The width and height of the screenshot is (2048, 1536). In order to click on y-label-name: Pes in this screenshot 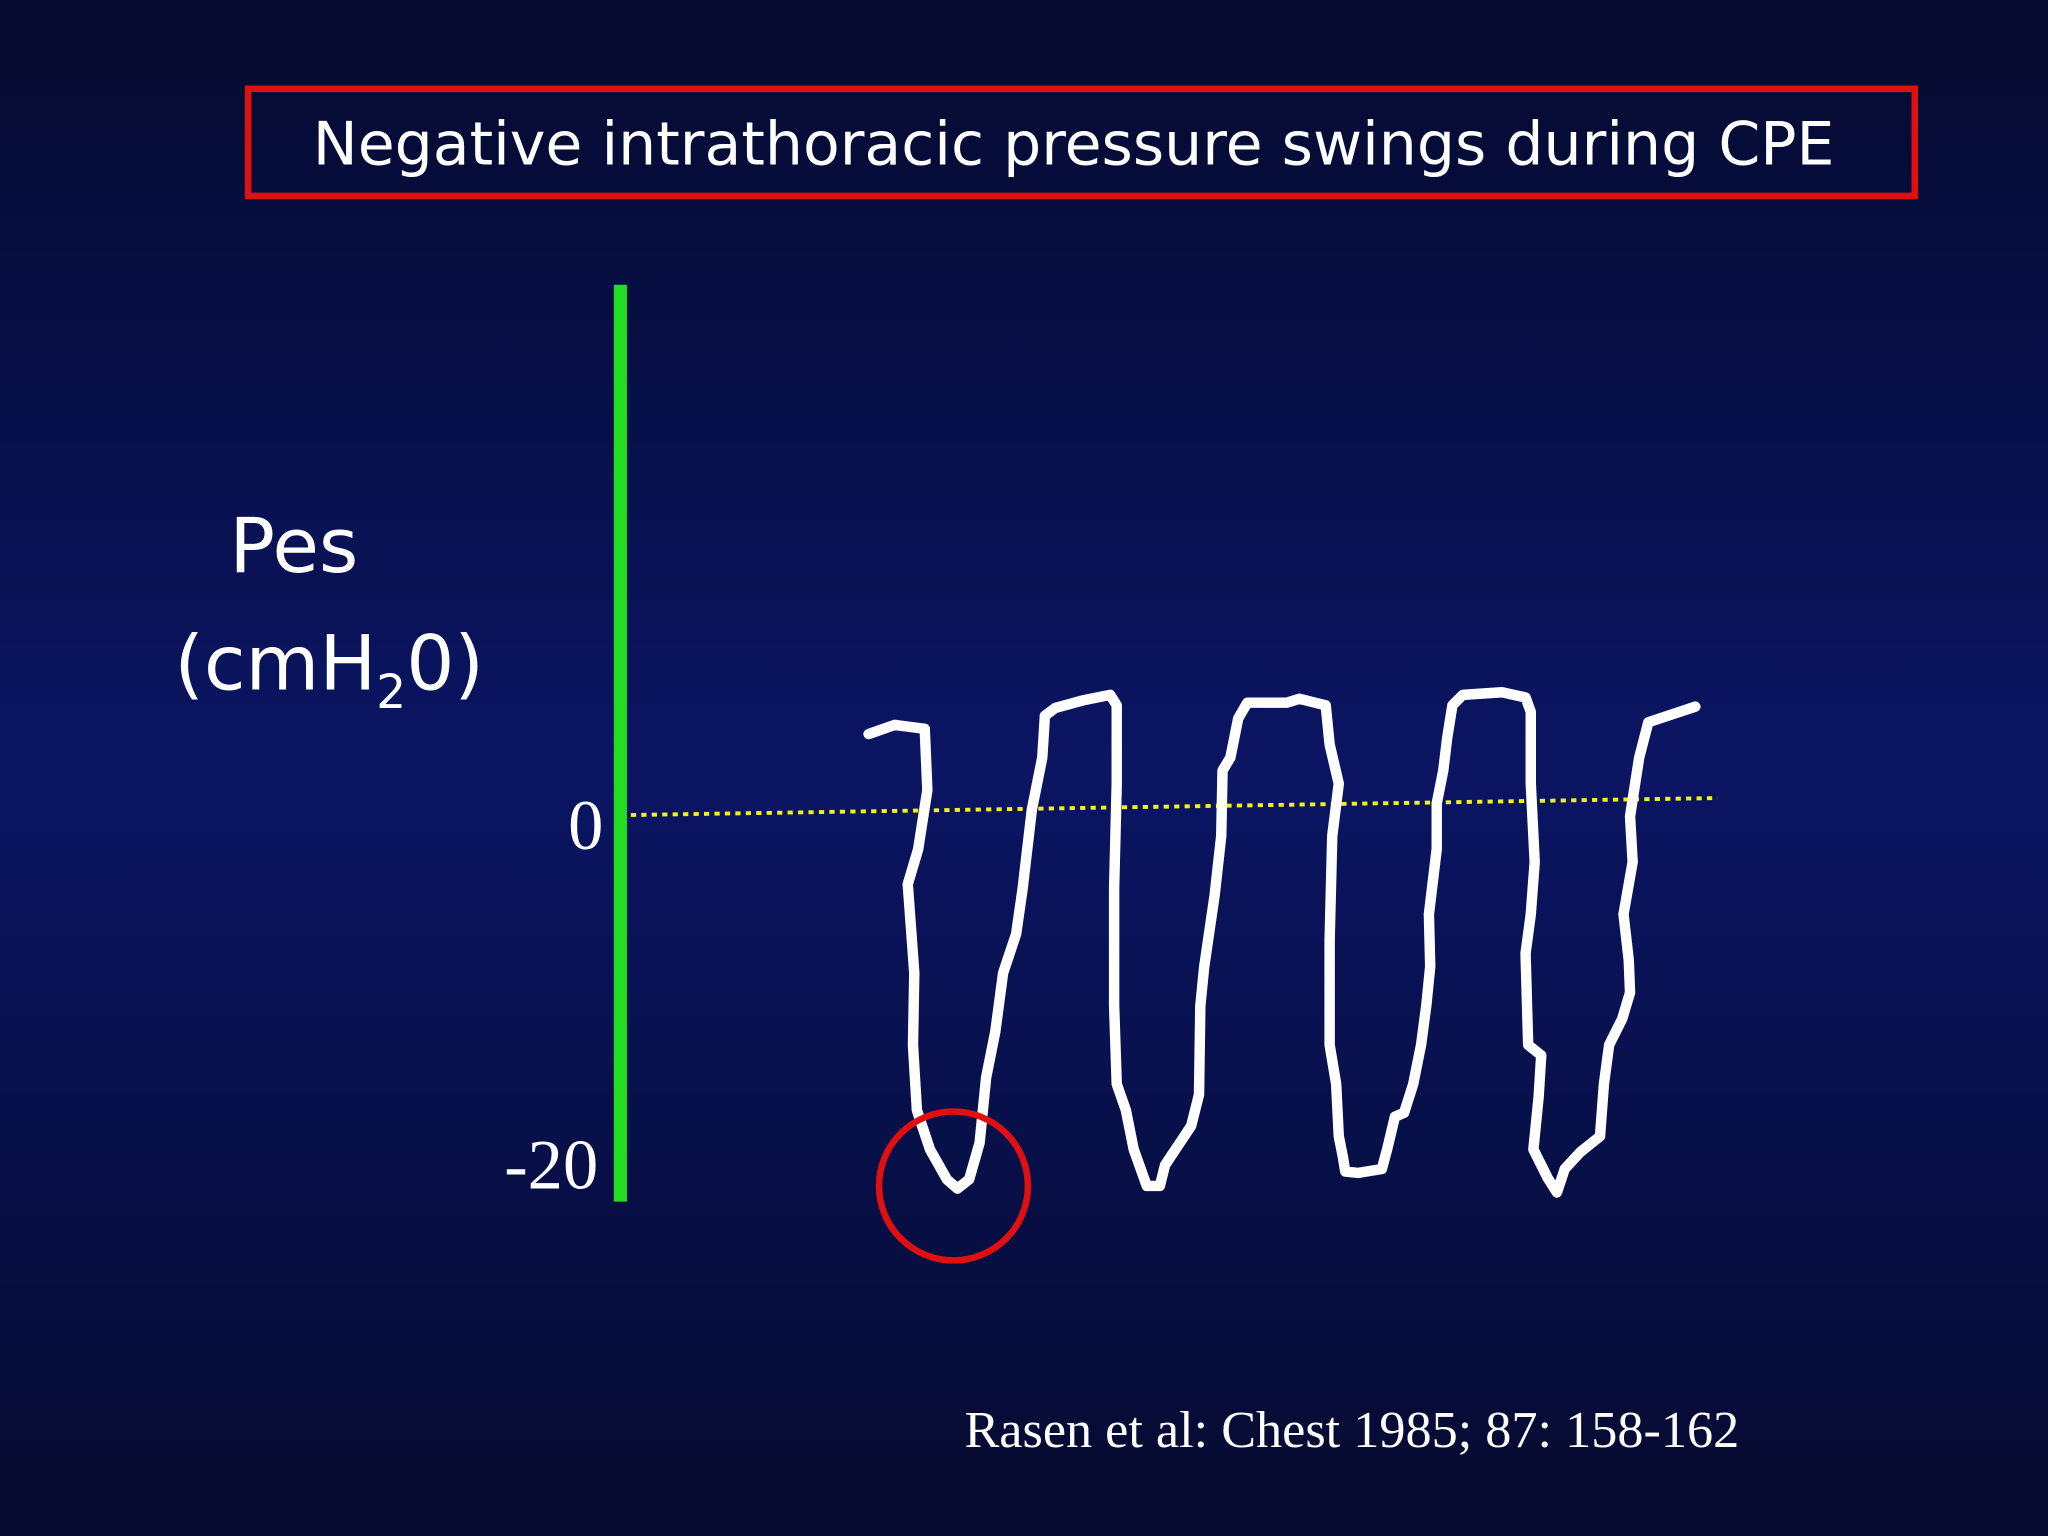, I will do `click(293, 546)`.